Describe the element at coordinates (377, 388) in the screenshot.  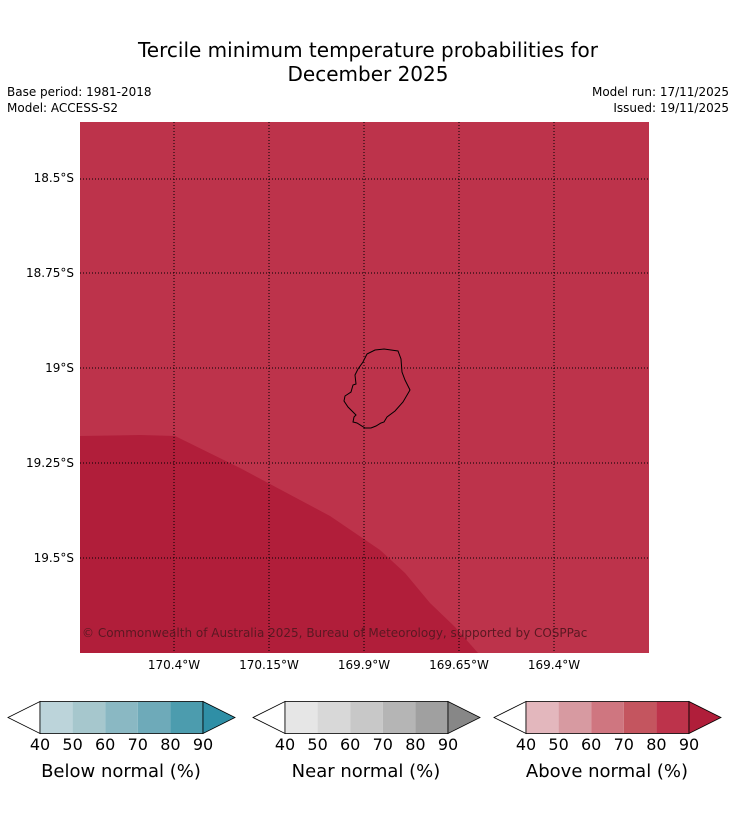
I see `niue-island-outline` at that location.